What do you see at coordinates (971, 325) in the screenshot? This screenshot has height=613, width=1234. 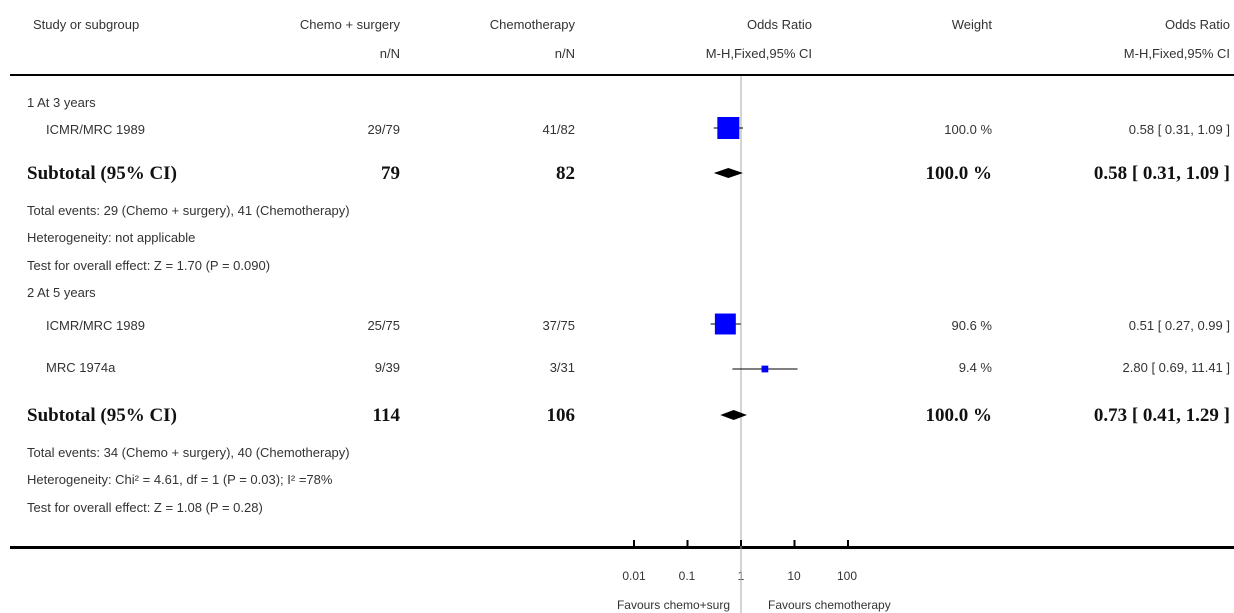 I see `study-weight: 90.6 %` at bounding box center [971, 325].